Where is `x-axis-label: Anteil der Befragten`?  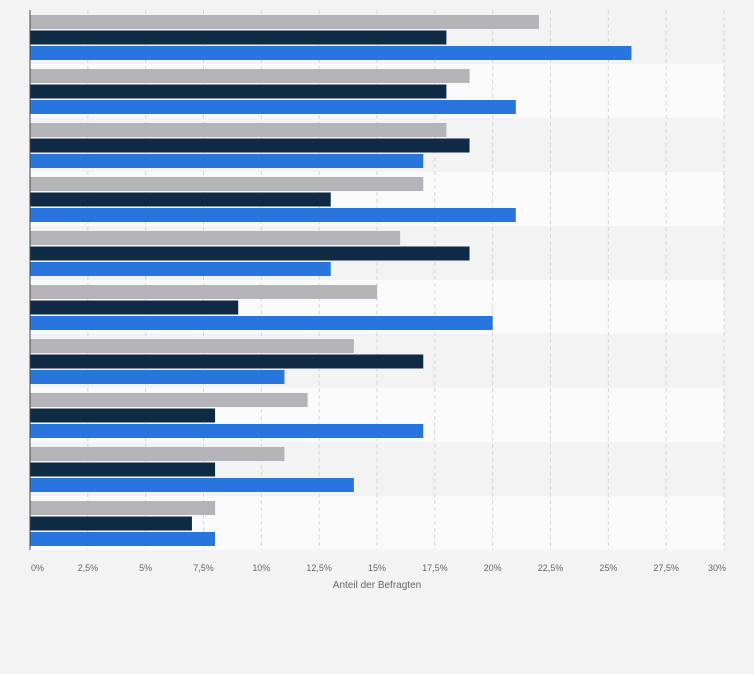 x-axis-label: Anteil der Befragten is located at coordinates (377, 585).